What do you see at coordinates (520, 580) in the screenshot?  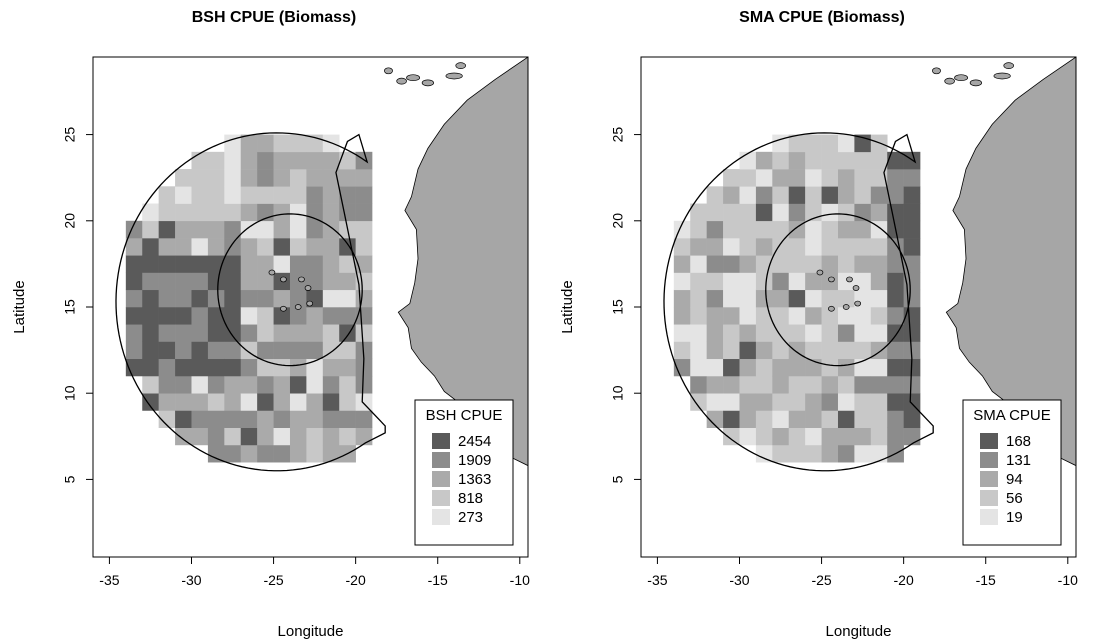 I see `x-tick-label: -10` at bounding box center [520, 580].